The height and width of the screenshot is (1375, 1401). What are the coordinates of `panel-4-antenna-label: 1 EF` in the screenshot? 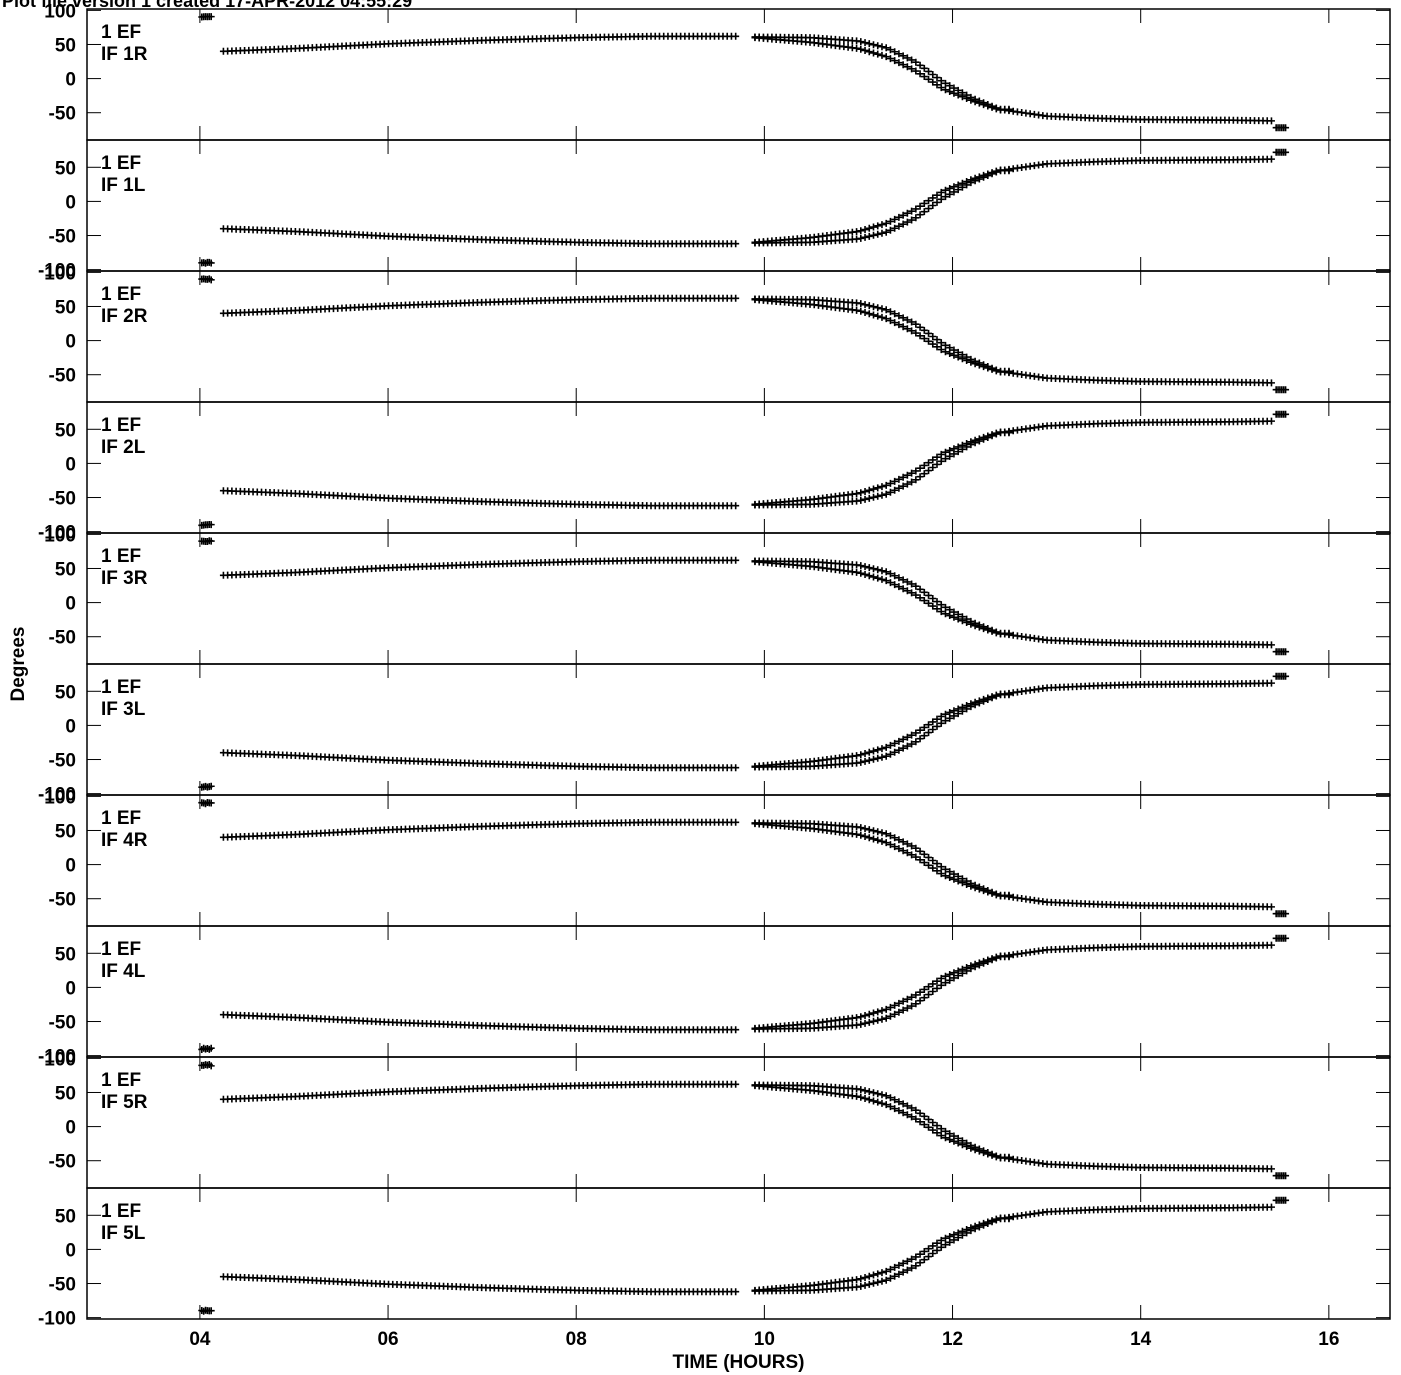 It's located at (121, 425).